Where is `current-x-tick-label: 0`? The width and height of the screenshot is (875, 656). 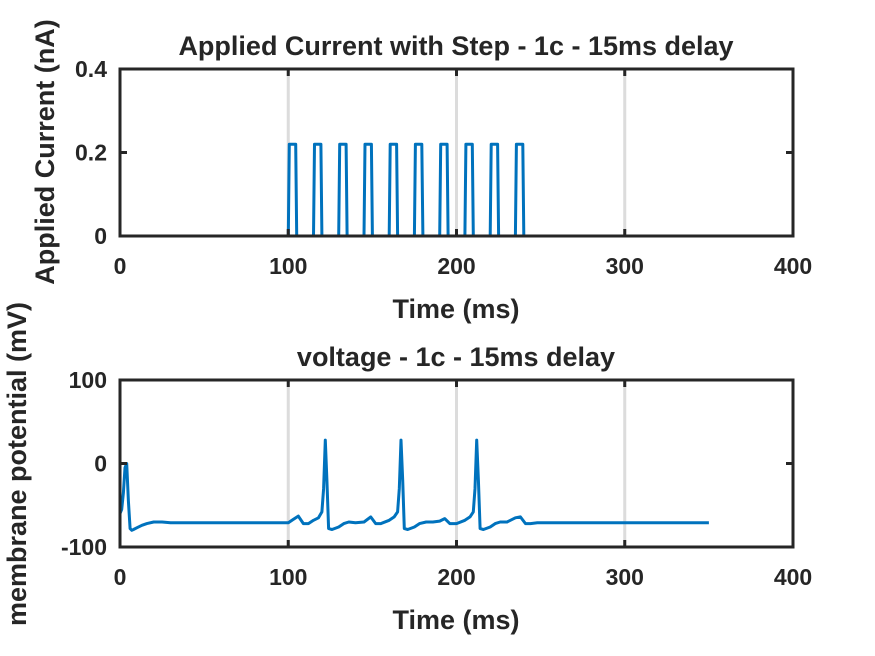 current-x-tick-label: 0 is located at coordinates (120, 266).